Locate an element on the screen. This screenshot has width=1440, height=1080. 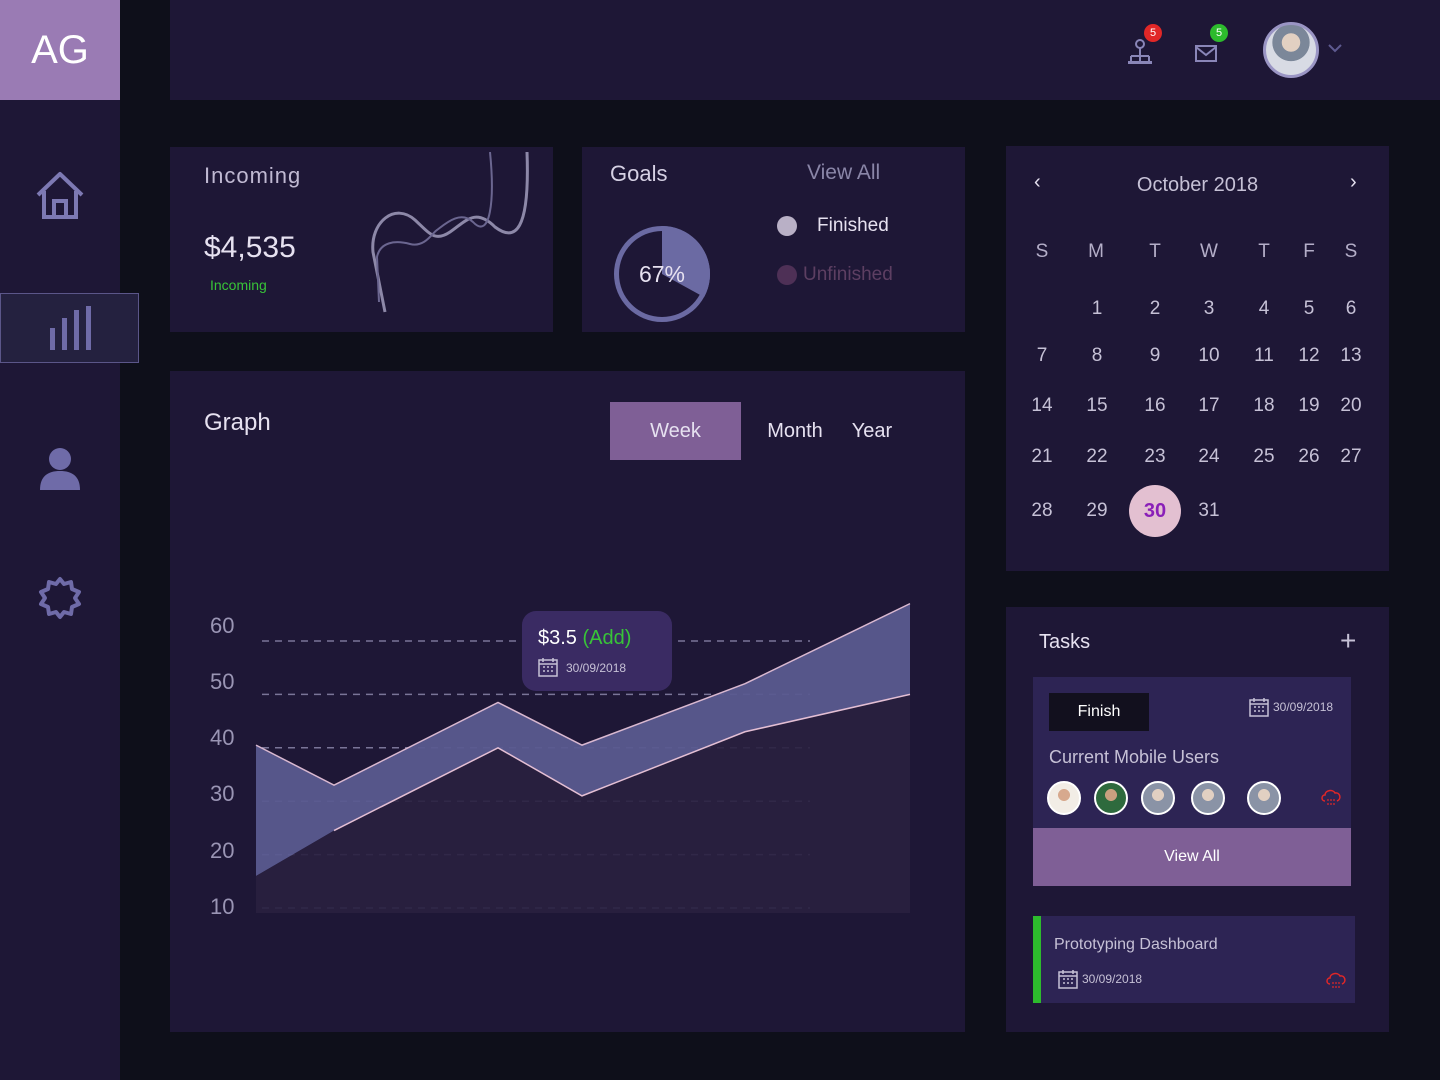
calendar-day: 26 is located at coordinates (1309, 456).